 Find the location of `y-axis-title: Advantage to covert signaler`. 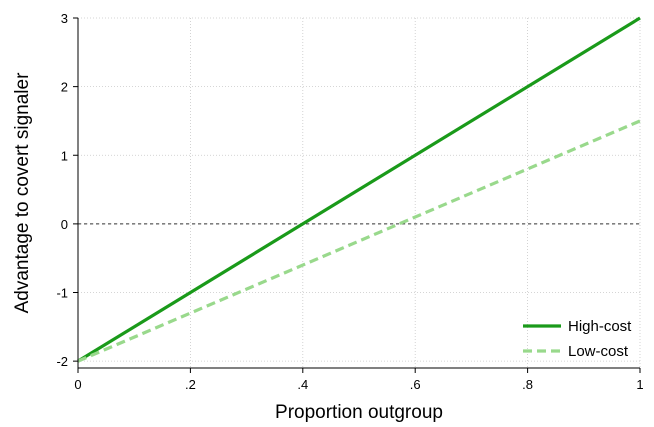

y-axis-title: Advantage to covert signaler is located at coordinates (22, 192).